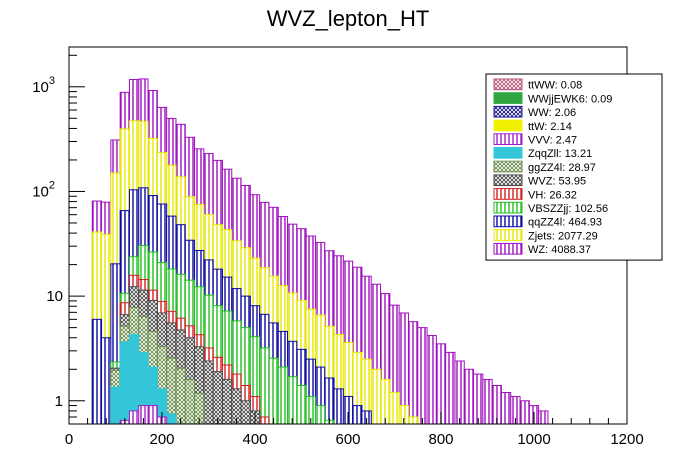  What do you see at coordinates (550, 127) in the screenshot?
I see `legend-entry-label: ttW: 2.14` at bounding box center [550, 127].